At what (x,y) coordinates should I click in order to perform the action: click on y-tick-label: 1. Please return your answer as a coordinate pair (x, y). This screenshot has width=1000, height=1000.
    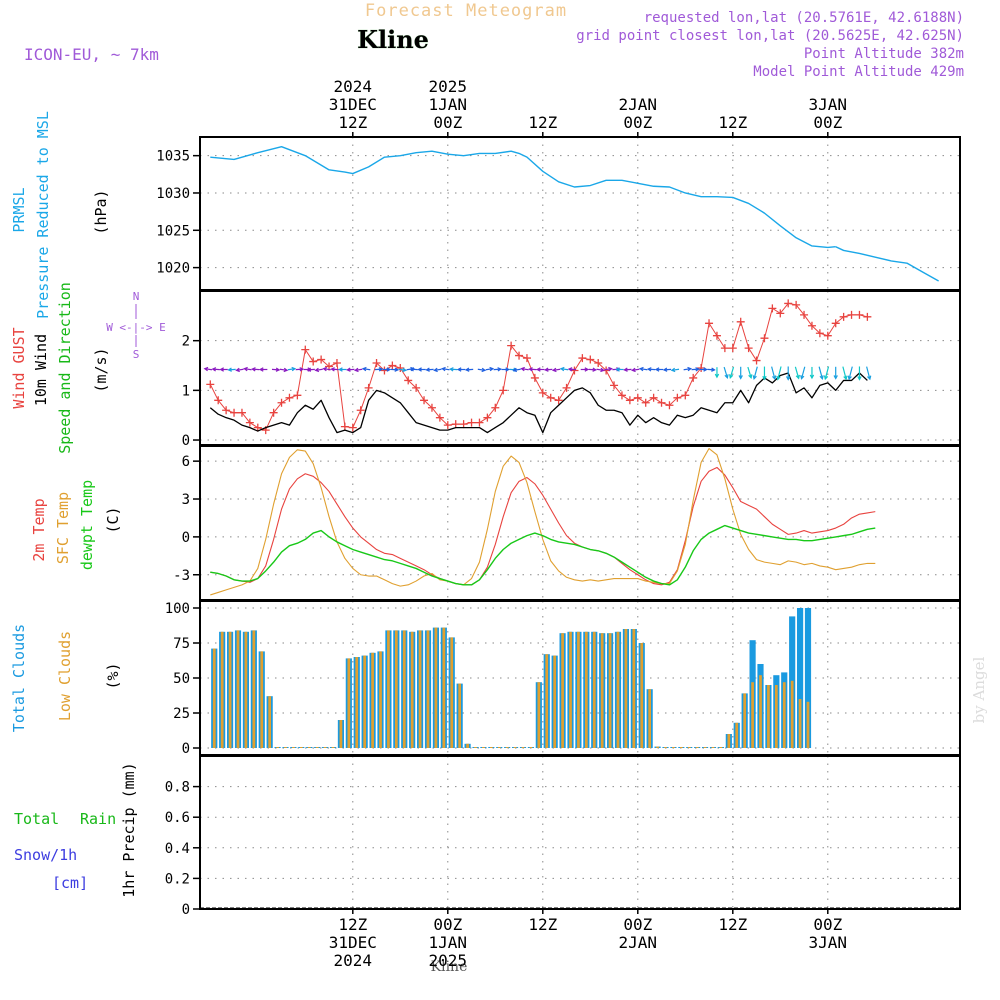
    Looking at the image, I should click on (186, 391).